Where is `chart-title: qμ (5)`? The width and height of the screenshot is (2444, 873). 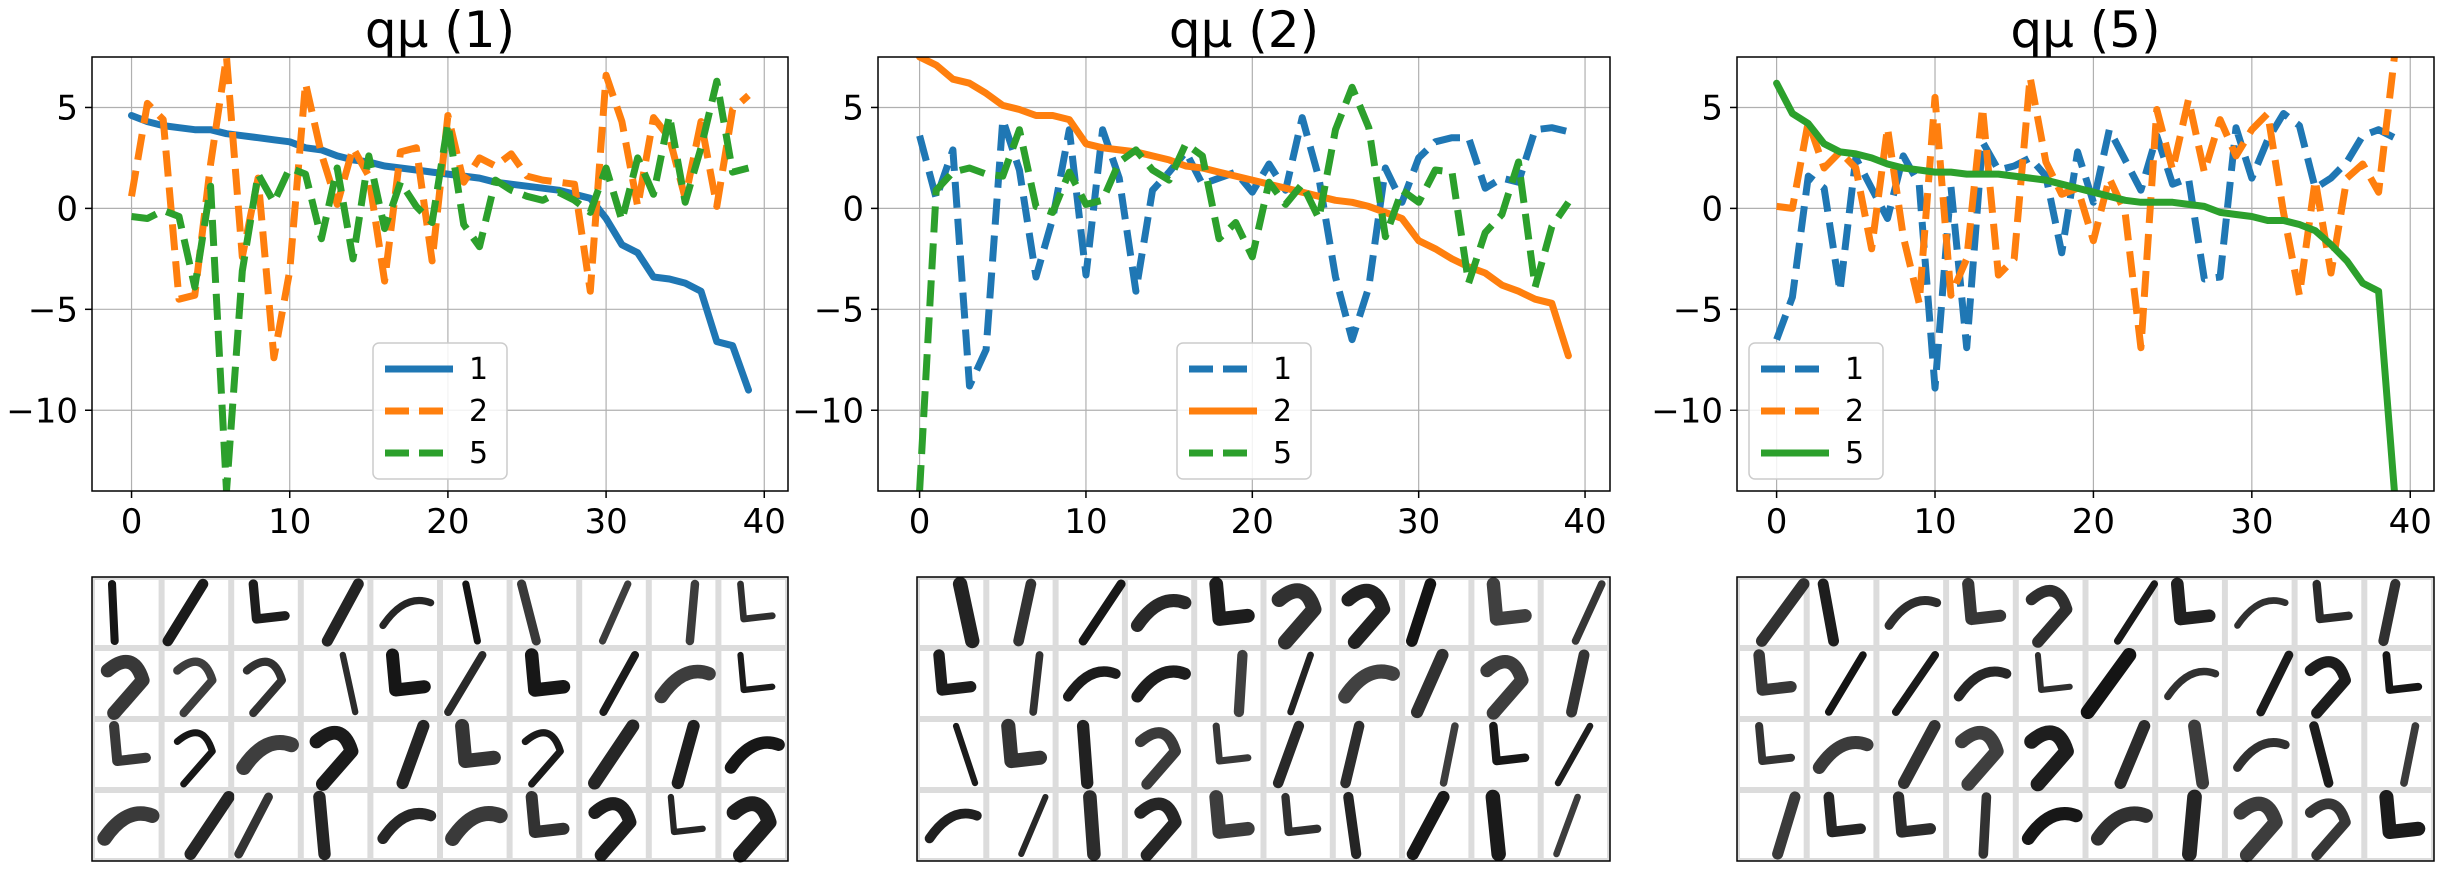 chart-title: qμ (5) is located at coordinates (2085, 30).